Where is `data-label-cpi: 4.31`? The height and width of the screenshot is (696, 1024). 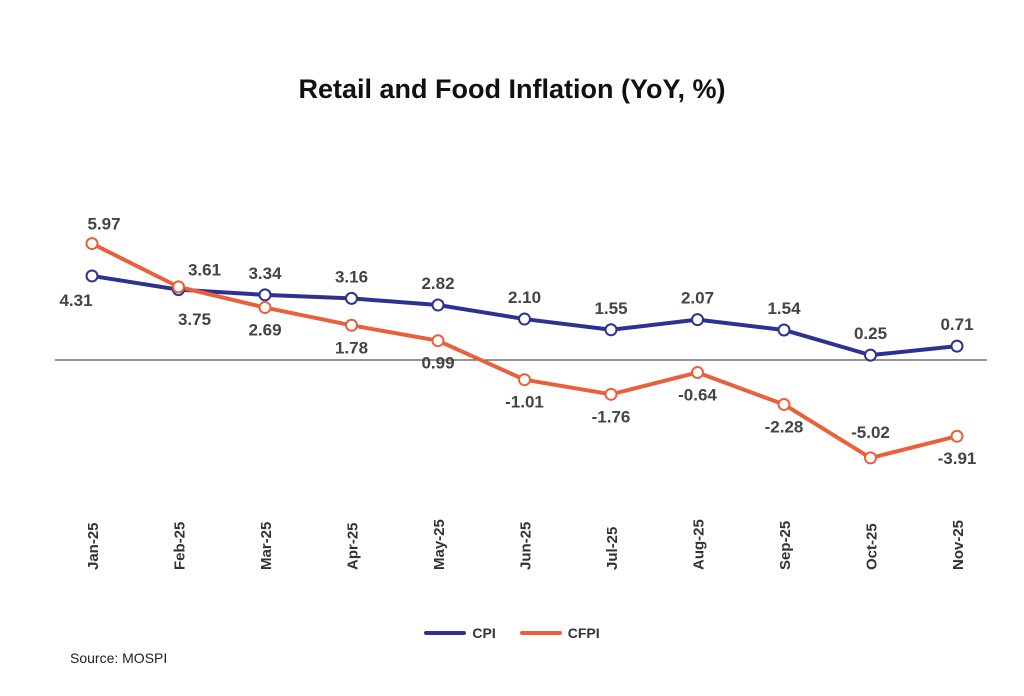 data-label-cpi: 4.31 is located at coordinates (75, 300).